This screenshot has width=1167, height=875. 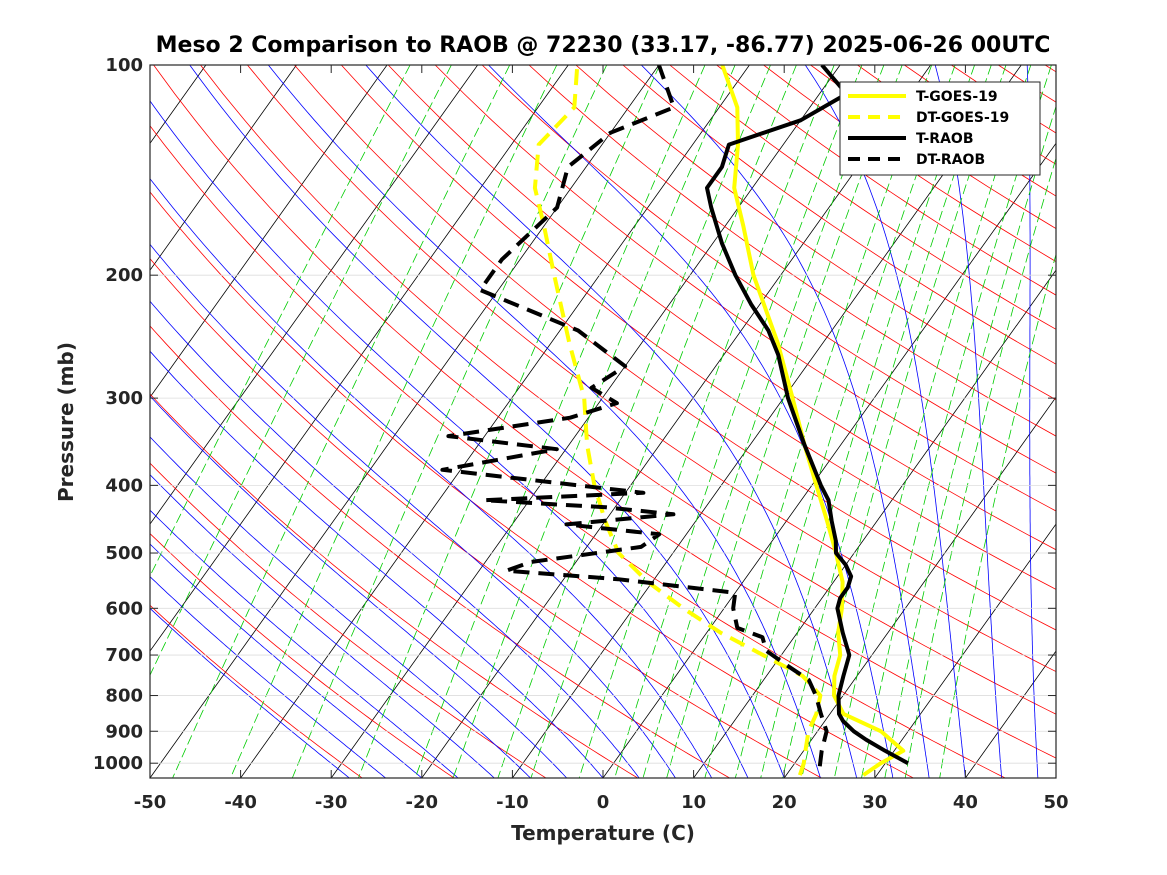 I want to click on x-tick-label: -20, so click(x=422, y=802).